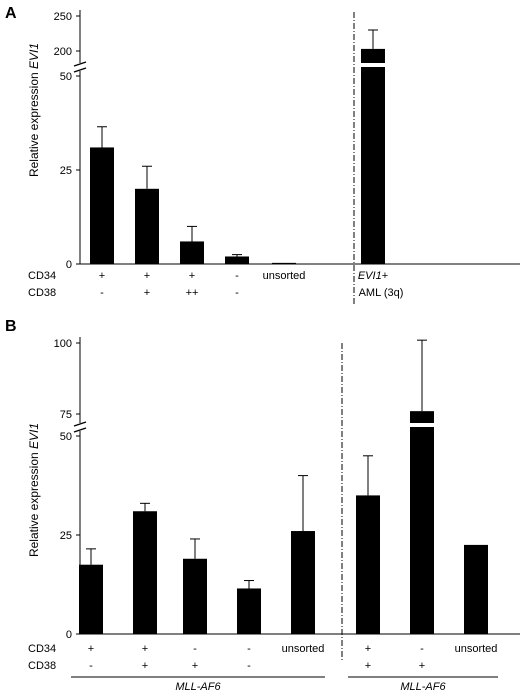 The image size is (520, 692). I want to click on category-cd38-marker: ++, so click(192, 293).